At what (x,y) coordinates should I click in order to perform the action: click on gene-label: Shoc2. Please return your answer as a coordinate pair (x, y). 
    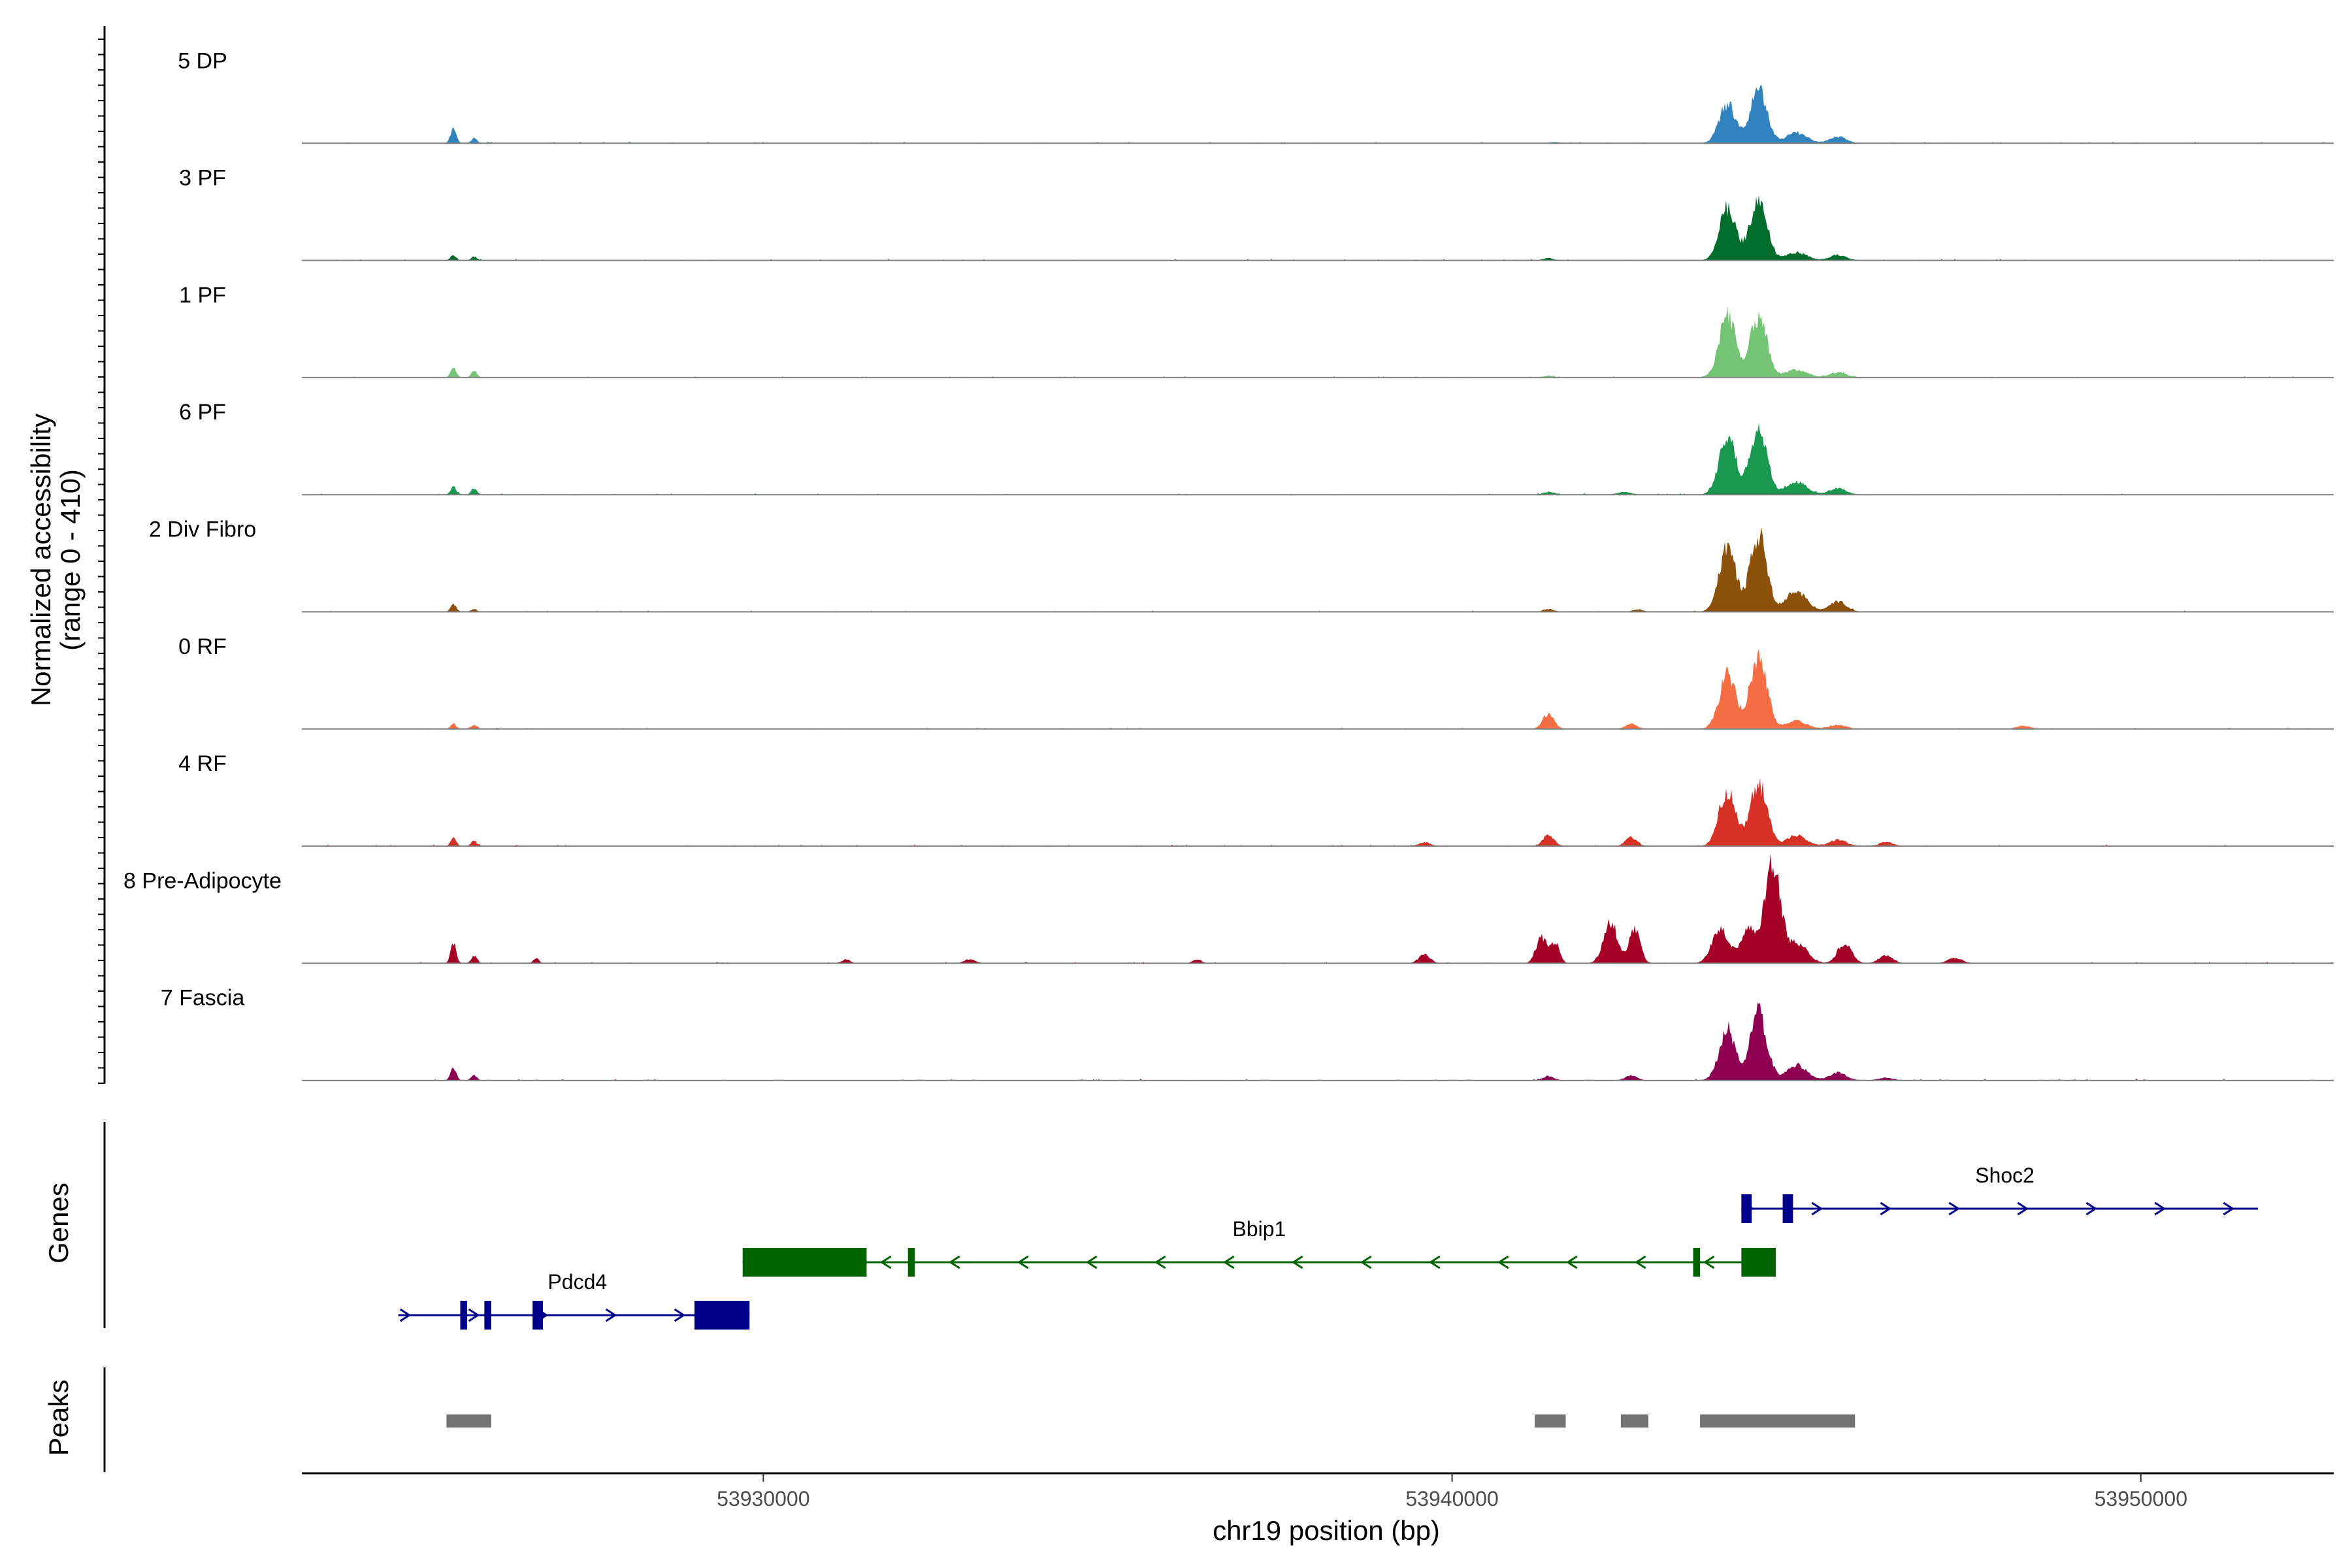
    Looking at the image, I should click on (2004, 1175).